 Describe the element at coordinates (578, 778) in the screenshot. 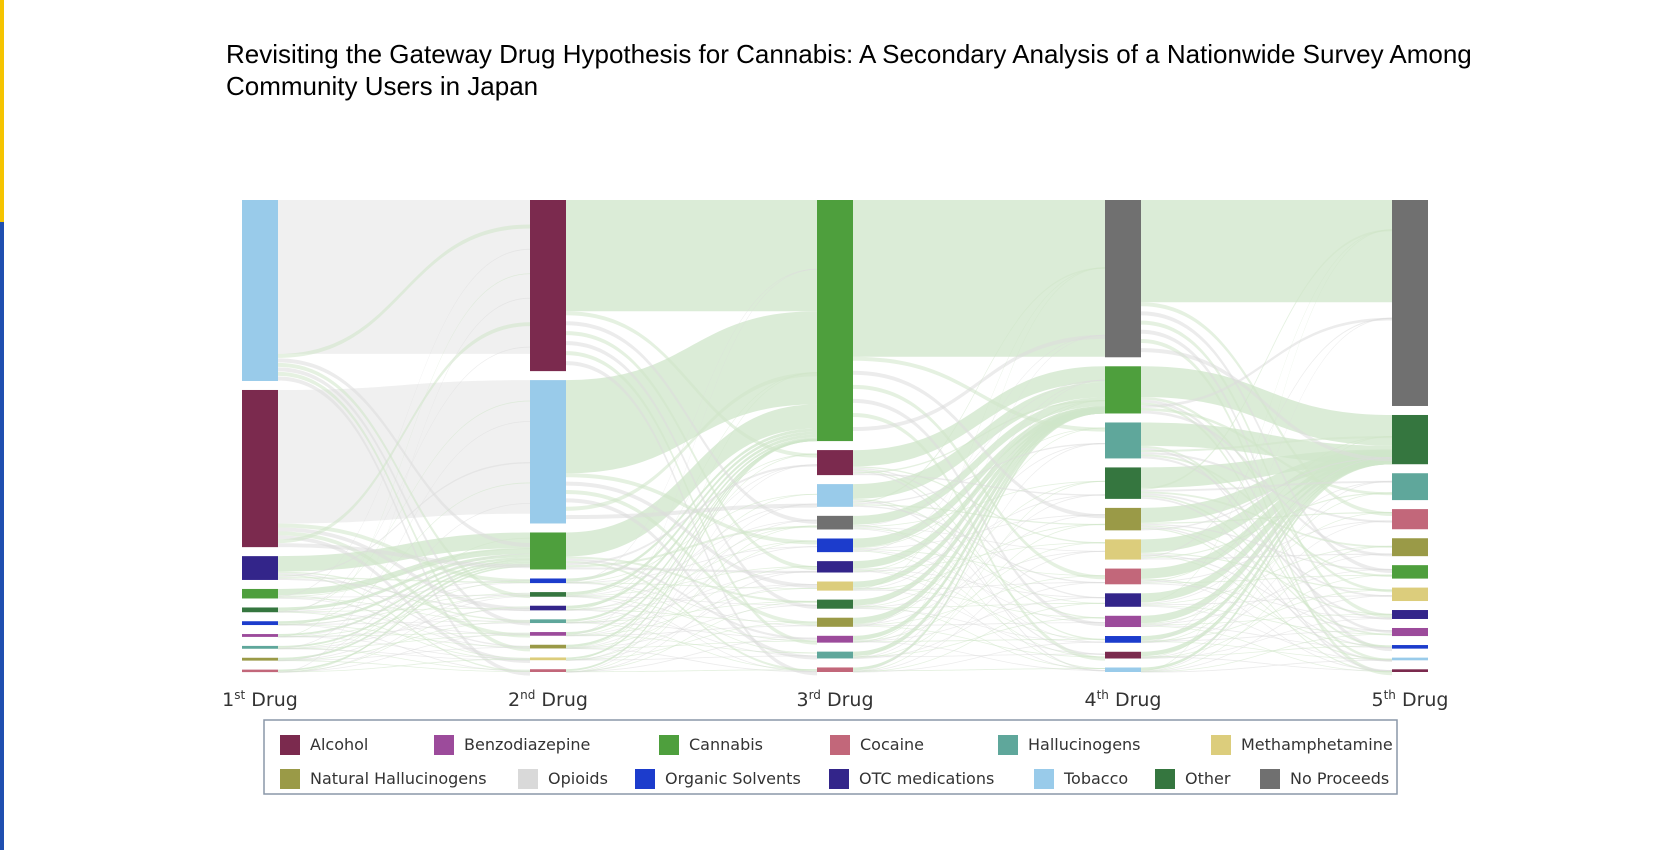

I see `legend-label-opioids: Opioids` at that location.